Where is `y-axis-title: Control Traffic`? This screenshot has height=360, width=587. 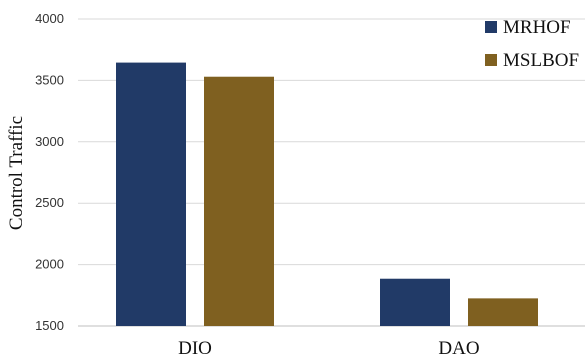
y-axis-title: Control Traffic is located at coordinates (16, 173).